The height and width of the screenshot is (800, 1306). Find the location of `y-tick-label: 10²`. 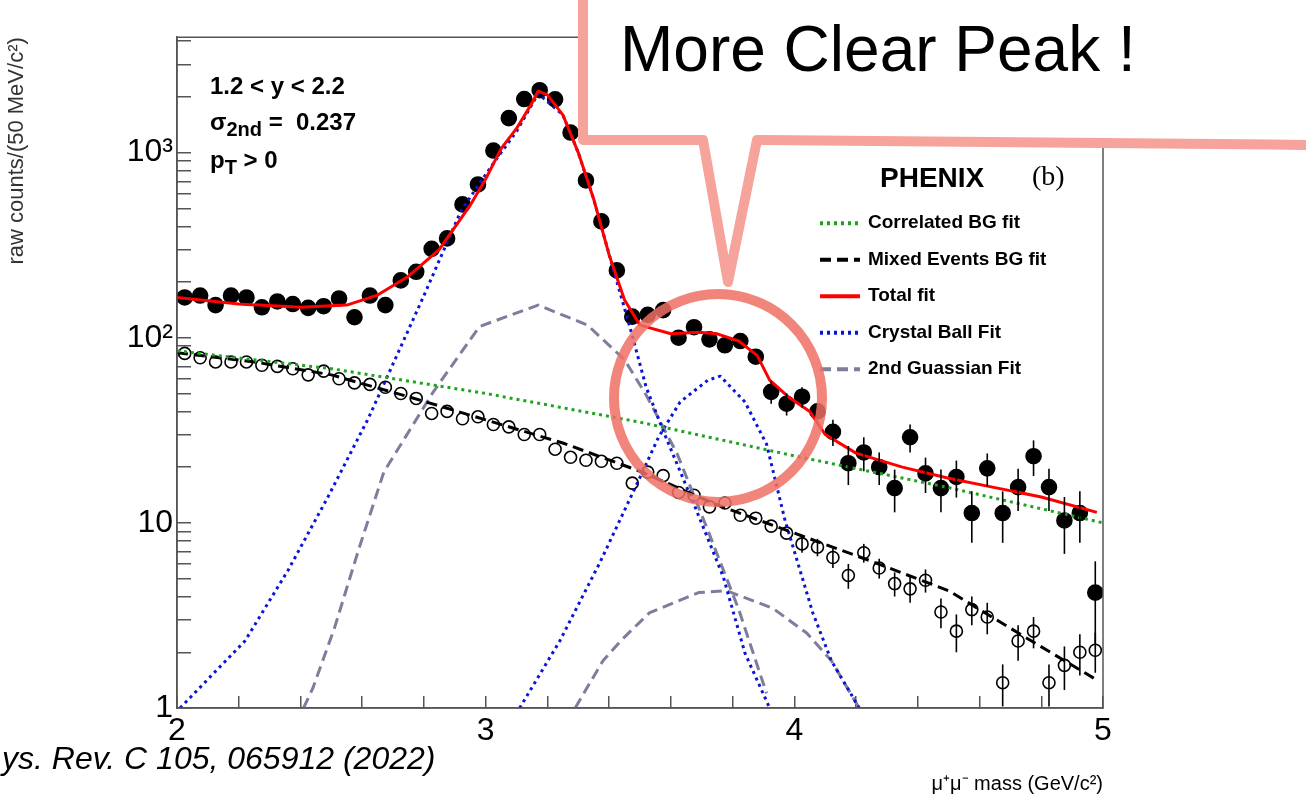

y-tick-label: 10² is located at coordinates (150, 335).